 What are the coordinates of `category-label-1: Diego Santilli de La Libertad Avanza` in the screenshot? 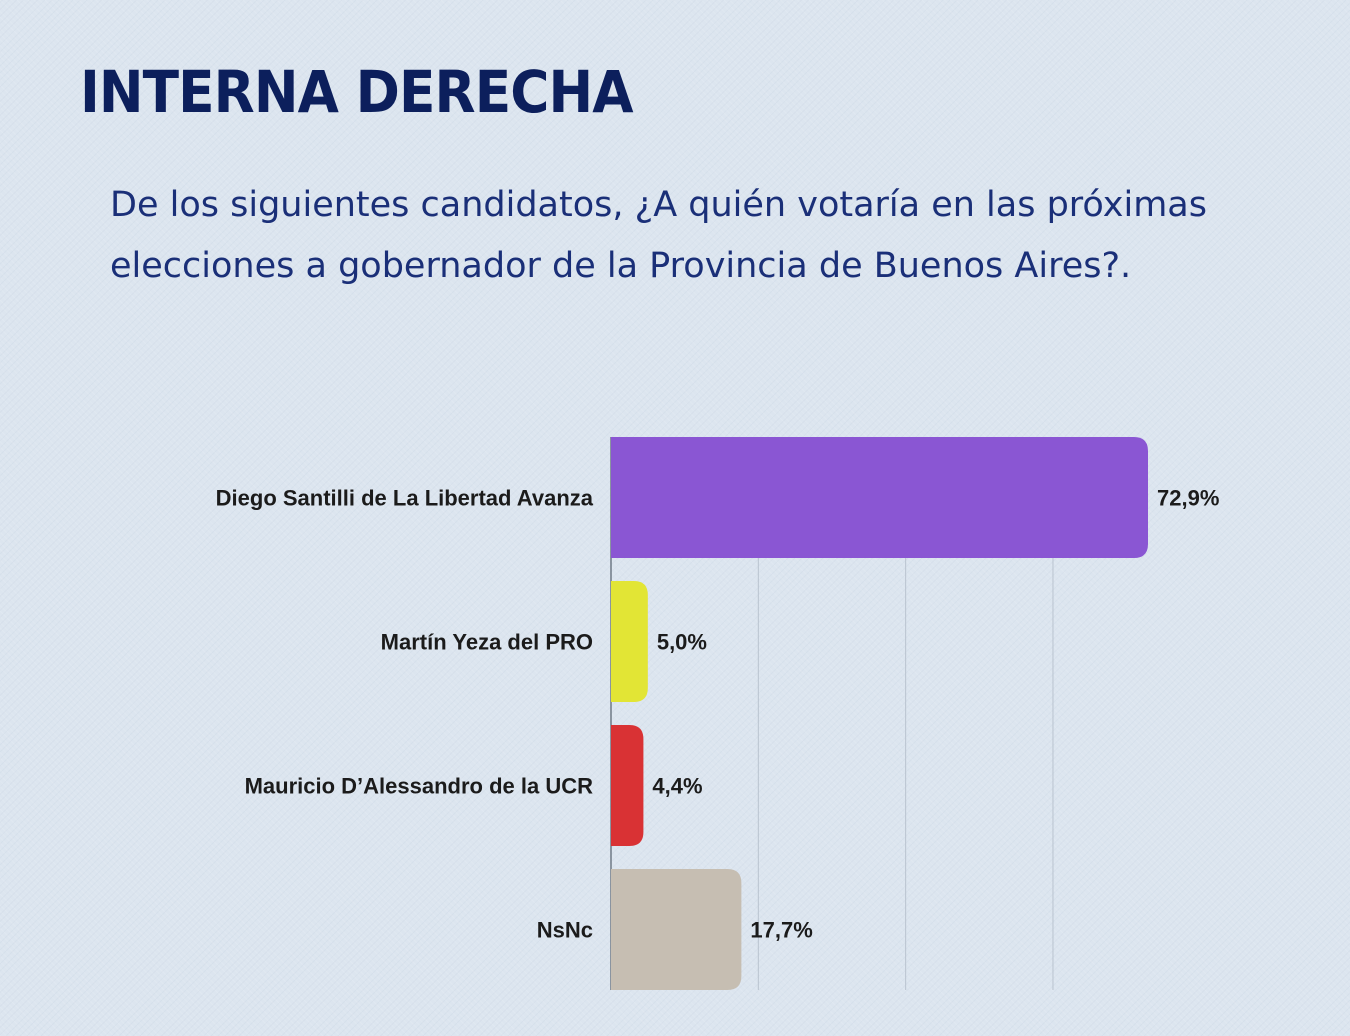 It's located at (405, 498).